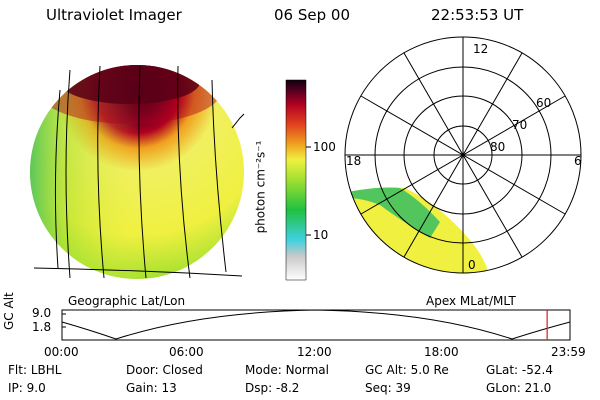 The image size is (600, 400). What do you see at coordinates (544, 103) in the screenshot?
I see `mlat-label-60: 60` at bounding box center [544, 103].